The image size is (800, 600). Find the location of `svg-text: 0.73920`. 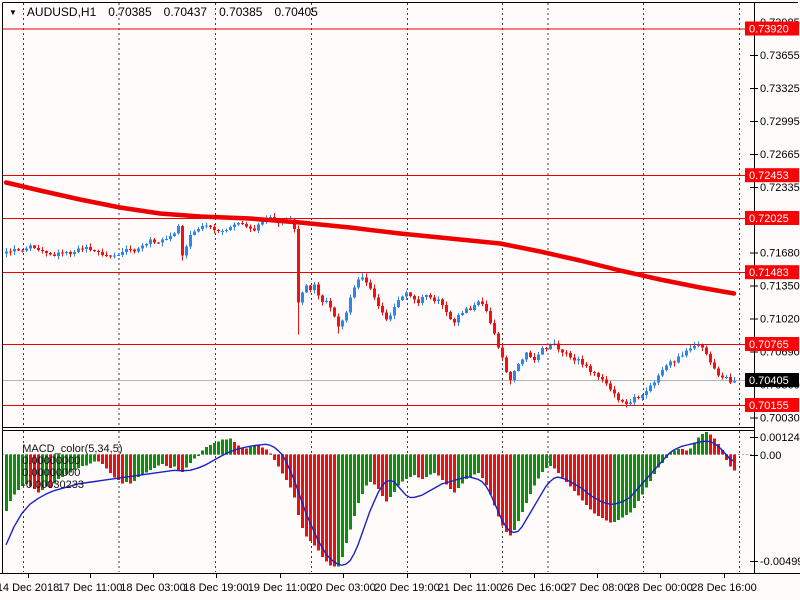

svg-text: 0.73920 is located at coordinates (769, 30).